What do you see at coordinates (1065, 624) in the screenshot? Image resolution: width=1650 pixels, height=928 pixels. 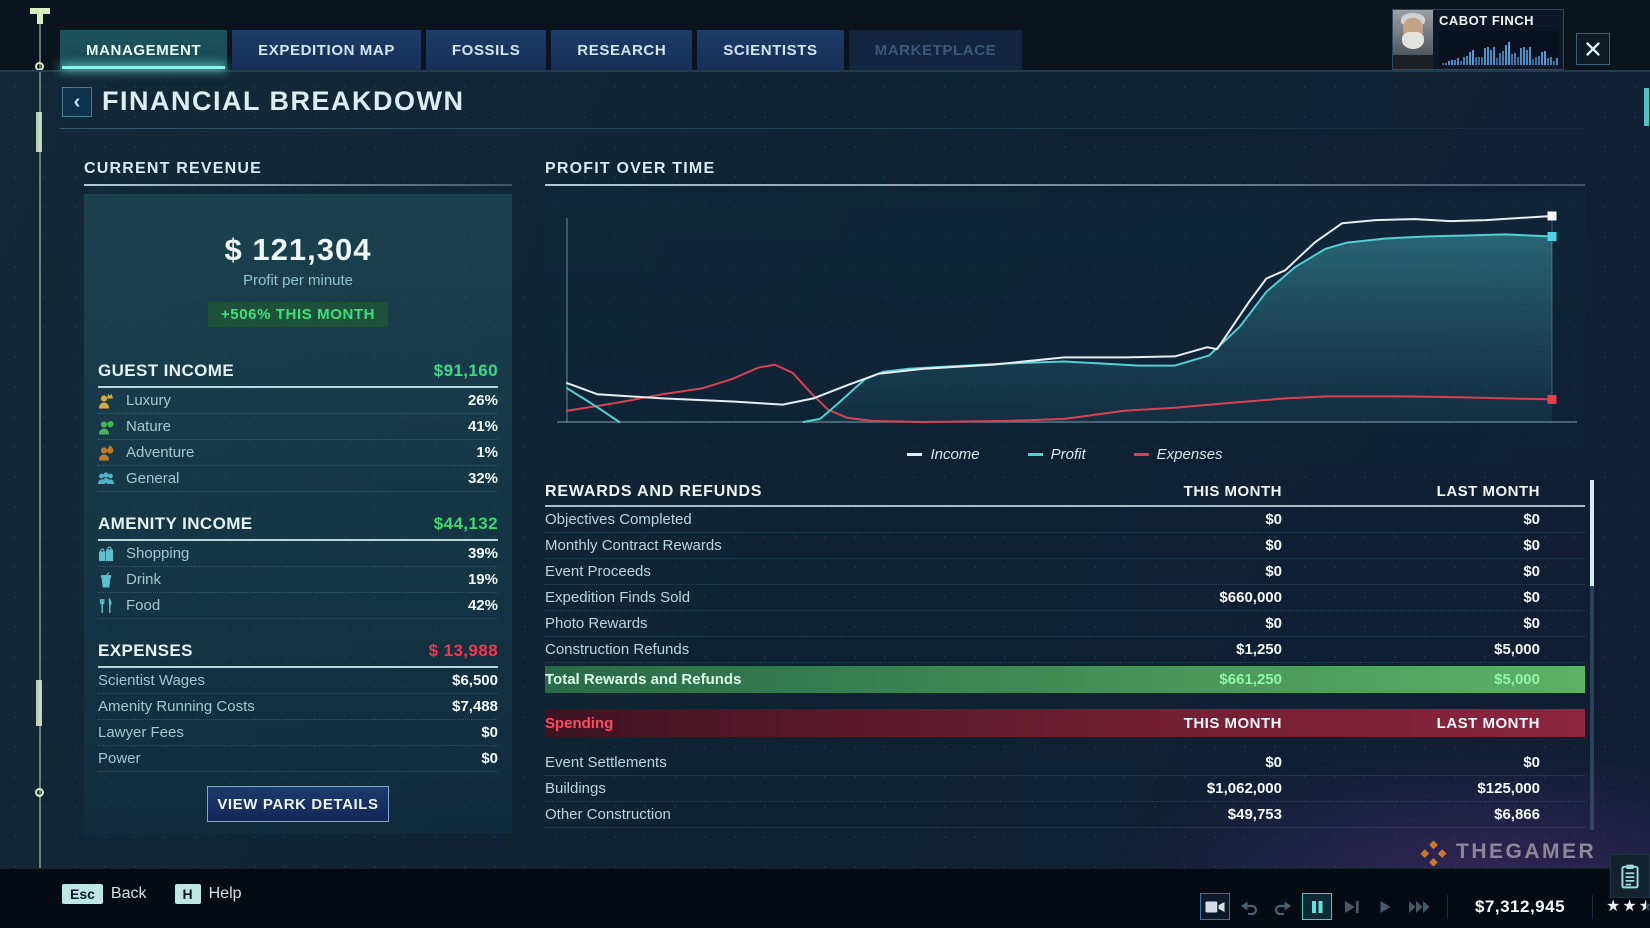 I see `rewards-row: Photo Rewards $0 $0` at bounding box center [1065, 624].